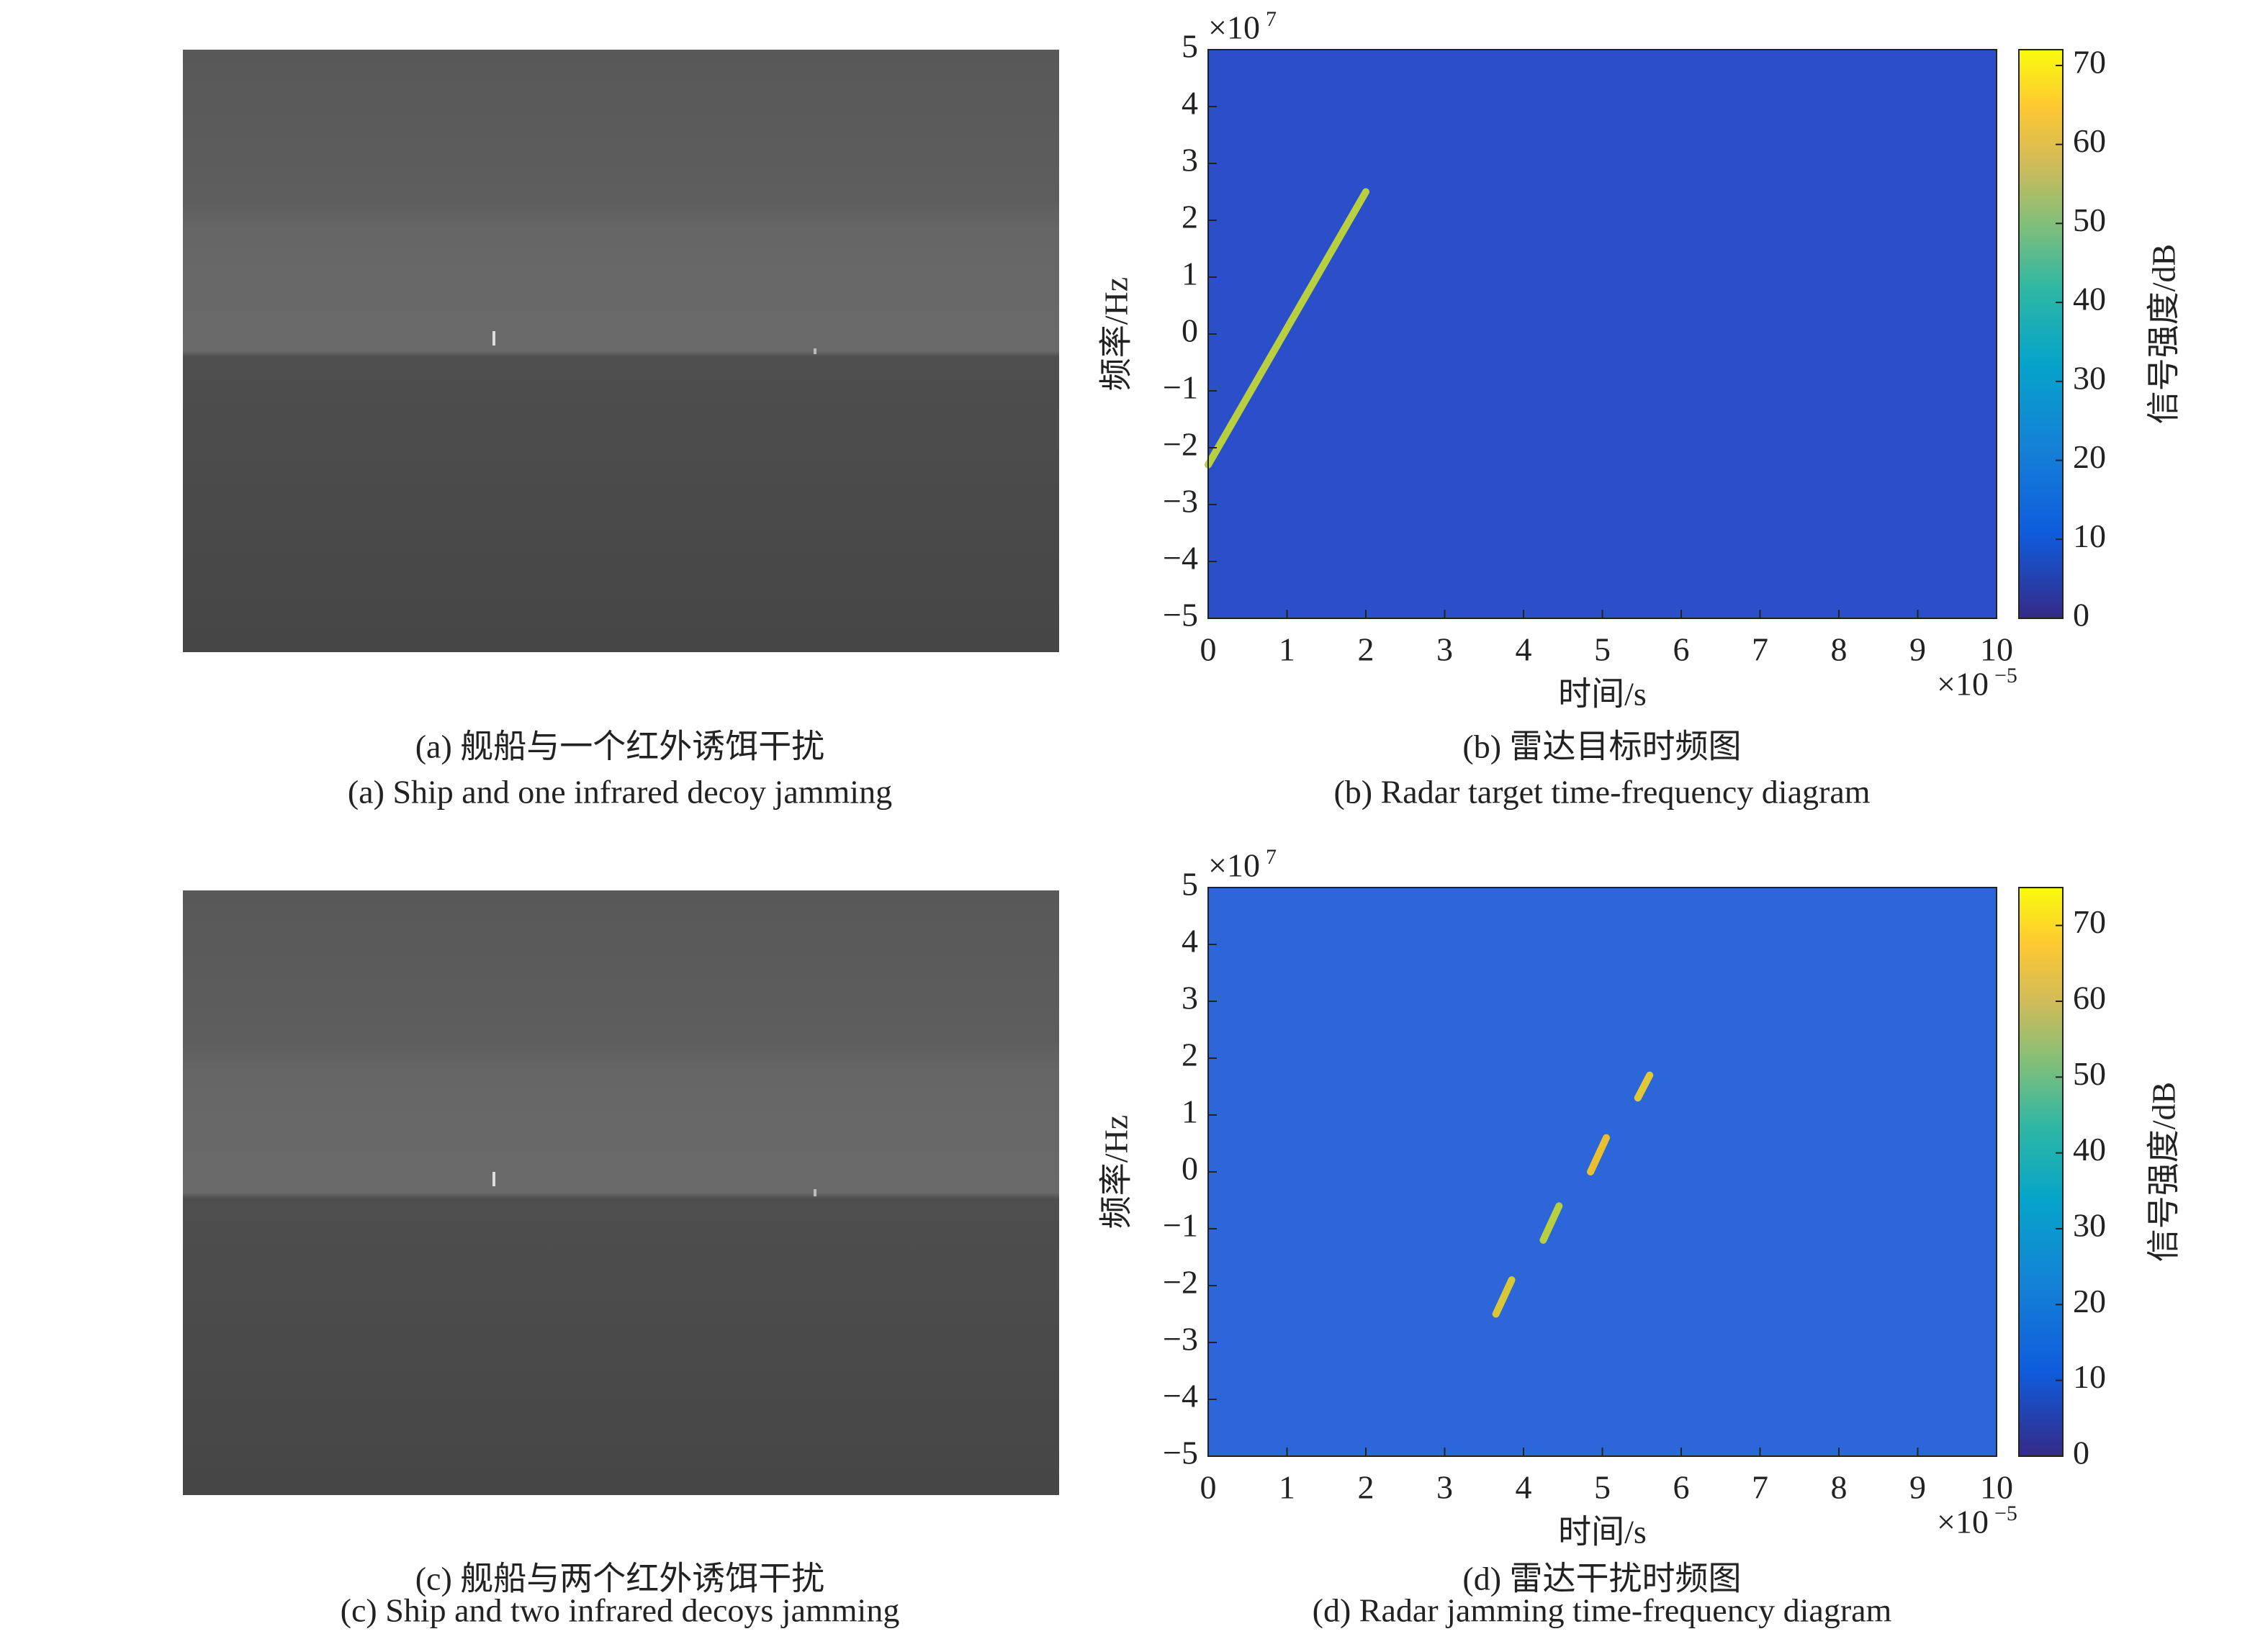 The height and width of the screenshot is (1634, 2268). What do you see at coordinates (620, 746) in the screenshot?
I see `caption: (a) 舰船与一个红外诱饵干扰` at bounding box center [620, 746].